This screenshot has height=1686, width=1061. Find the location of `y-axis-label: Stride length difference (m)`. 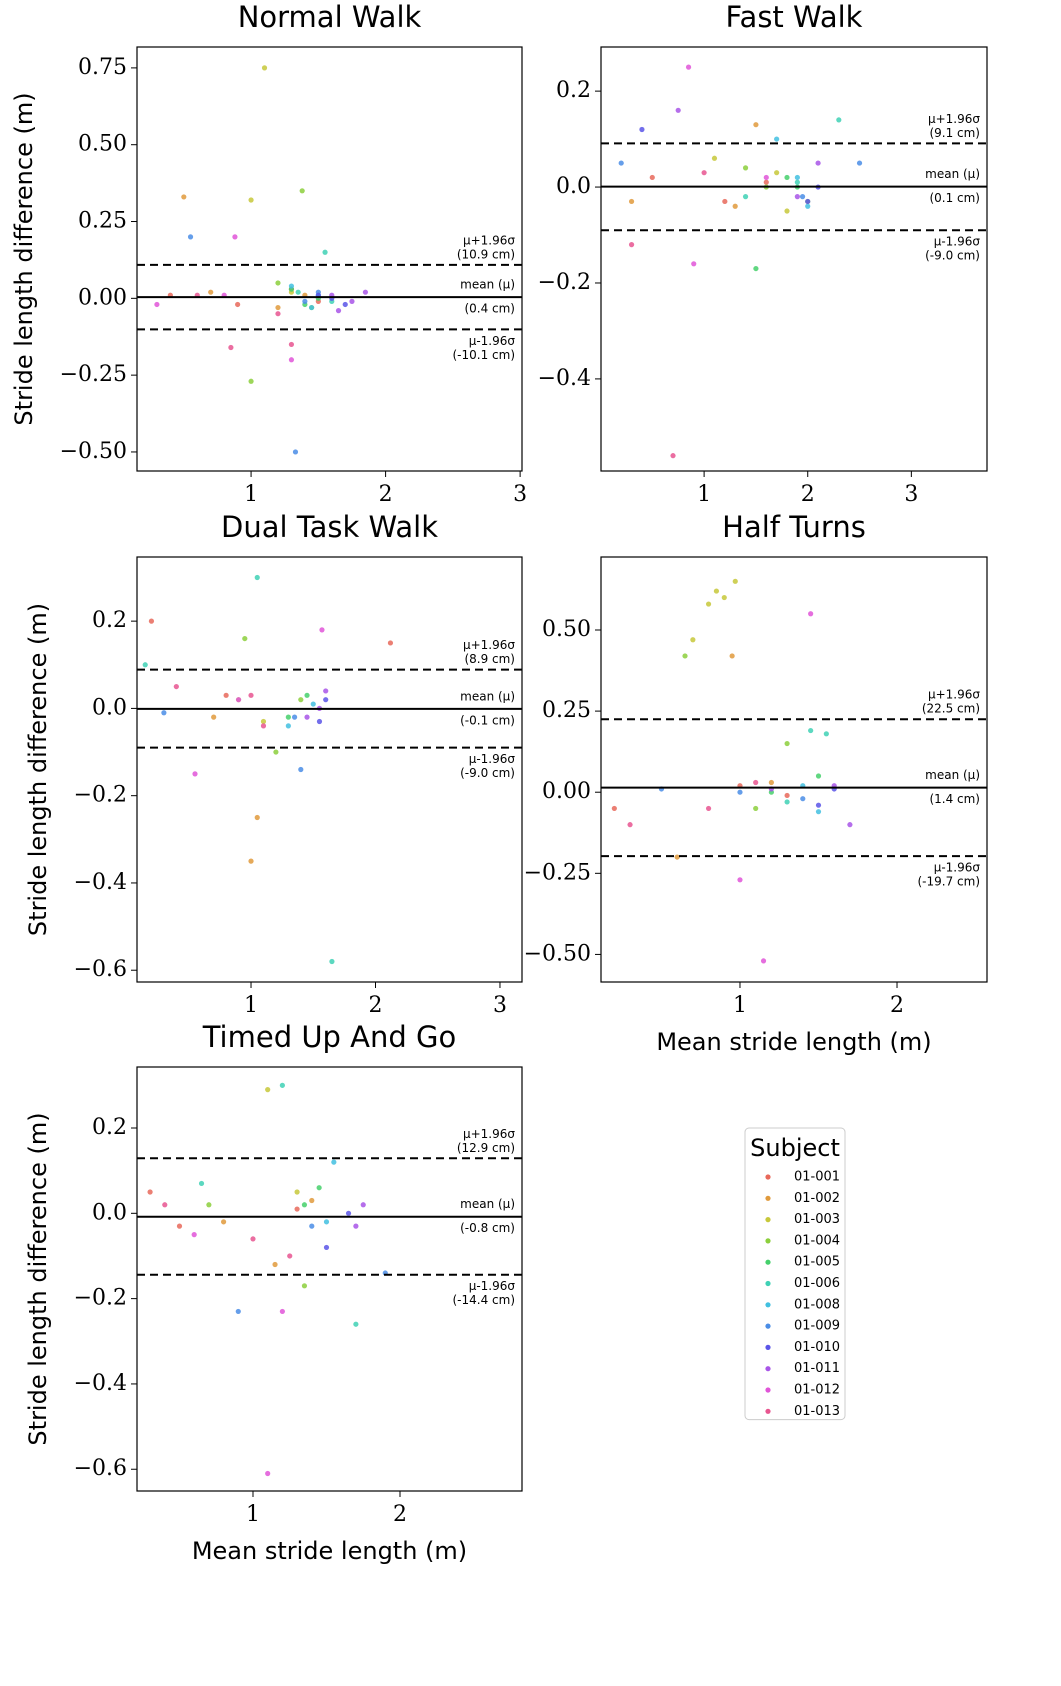

y-axis-label: Stride length difference (m) is located at coordinates (38, 1278).